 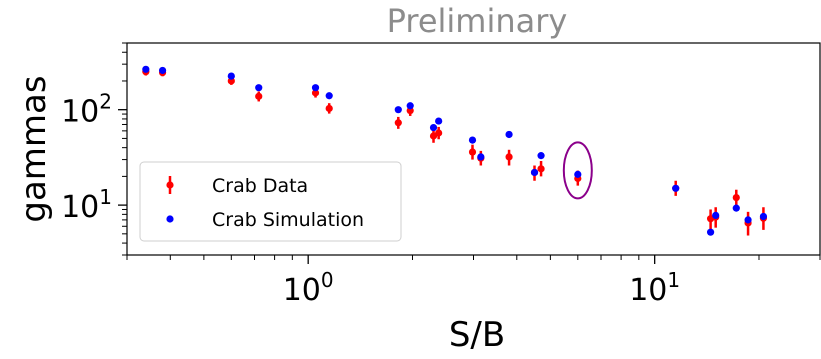 I want to click on highlight-ellipse, so click(x=577, y=170).